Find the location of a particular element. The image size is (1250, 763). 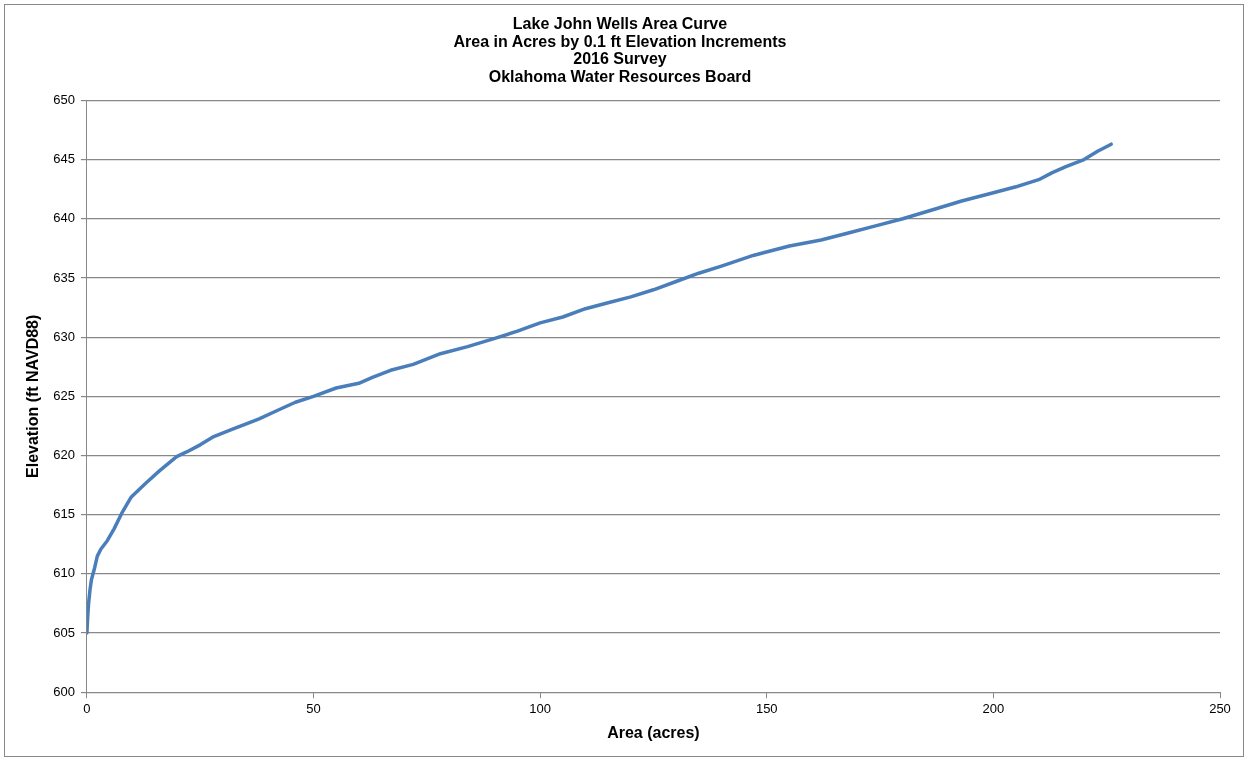

x-tick-label: 0 is located at coordinates (87, 708).